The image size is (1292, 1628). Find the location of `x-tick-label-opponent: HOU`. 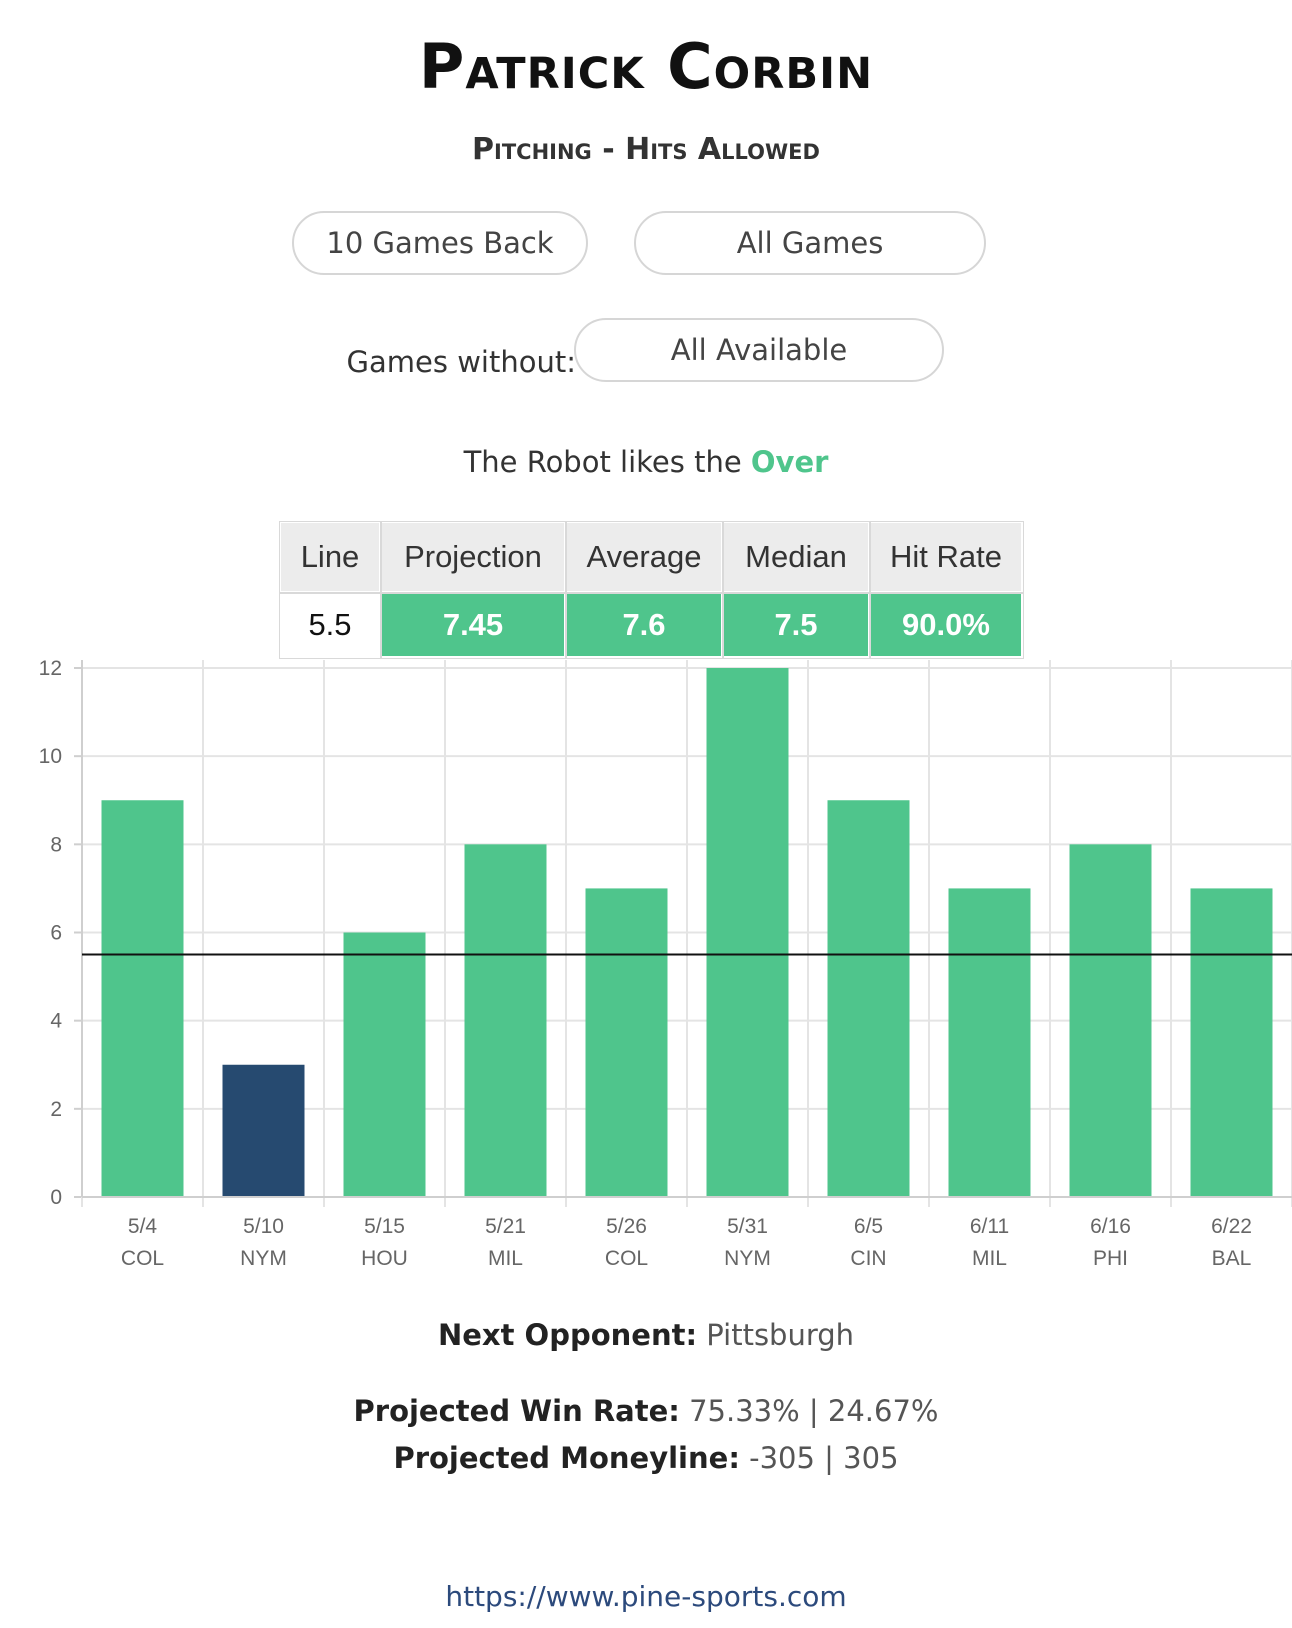

x-tick-label-opponent: HOU is located at coordinates (384, 1258).